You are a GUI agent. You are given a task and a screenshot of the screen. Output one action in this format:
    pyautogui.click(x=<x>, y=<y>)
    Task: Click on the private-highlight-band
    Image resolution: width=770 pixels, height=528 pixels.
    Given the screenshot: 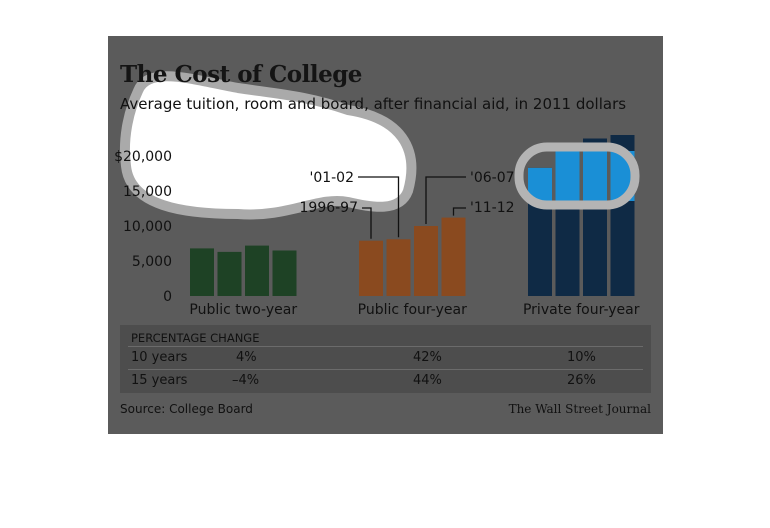 What is the action you would take?
    pyautogui.click(x=581, y=176)
    